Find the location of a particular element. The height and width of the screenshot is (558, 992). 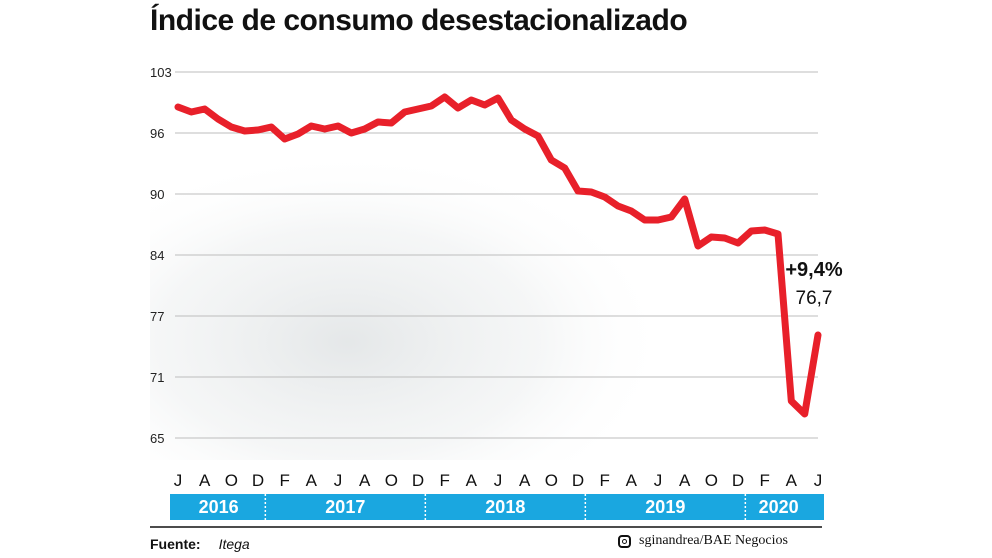

year-label: 2018 is located at coordinates (505, 507).